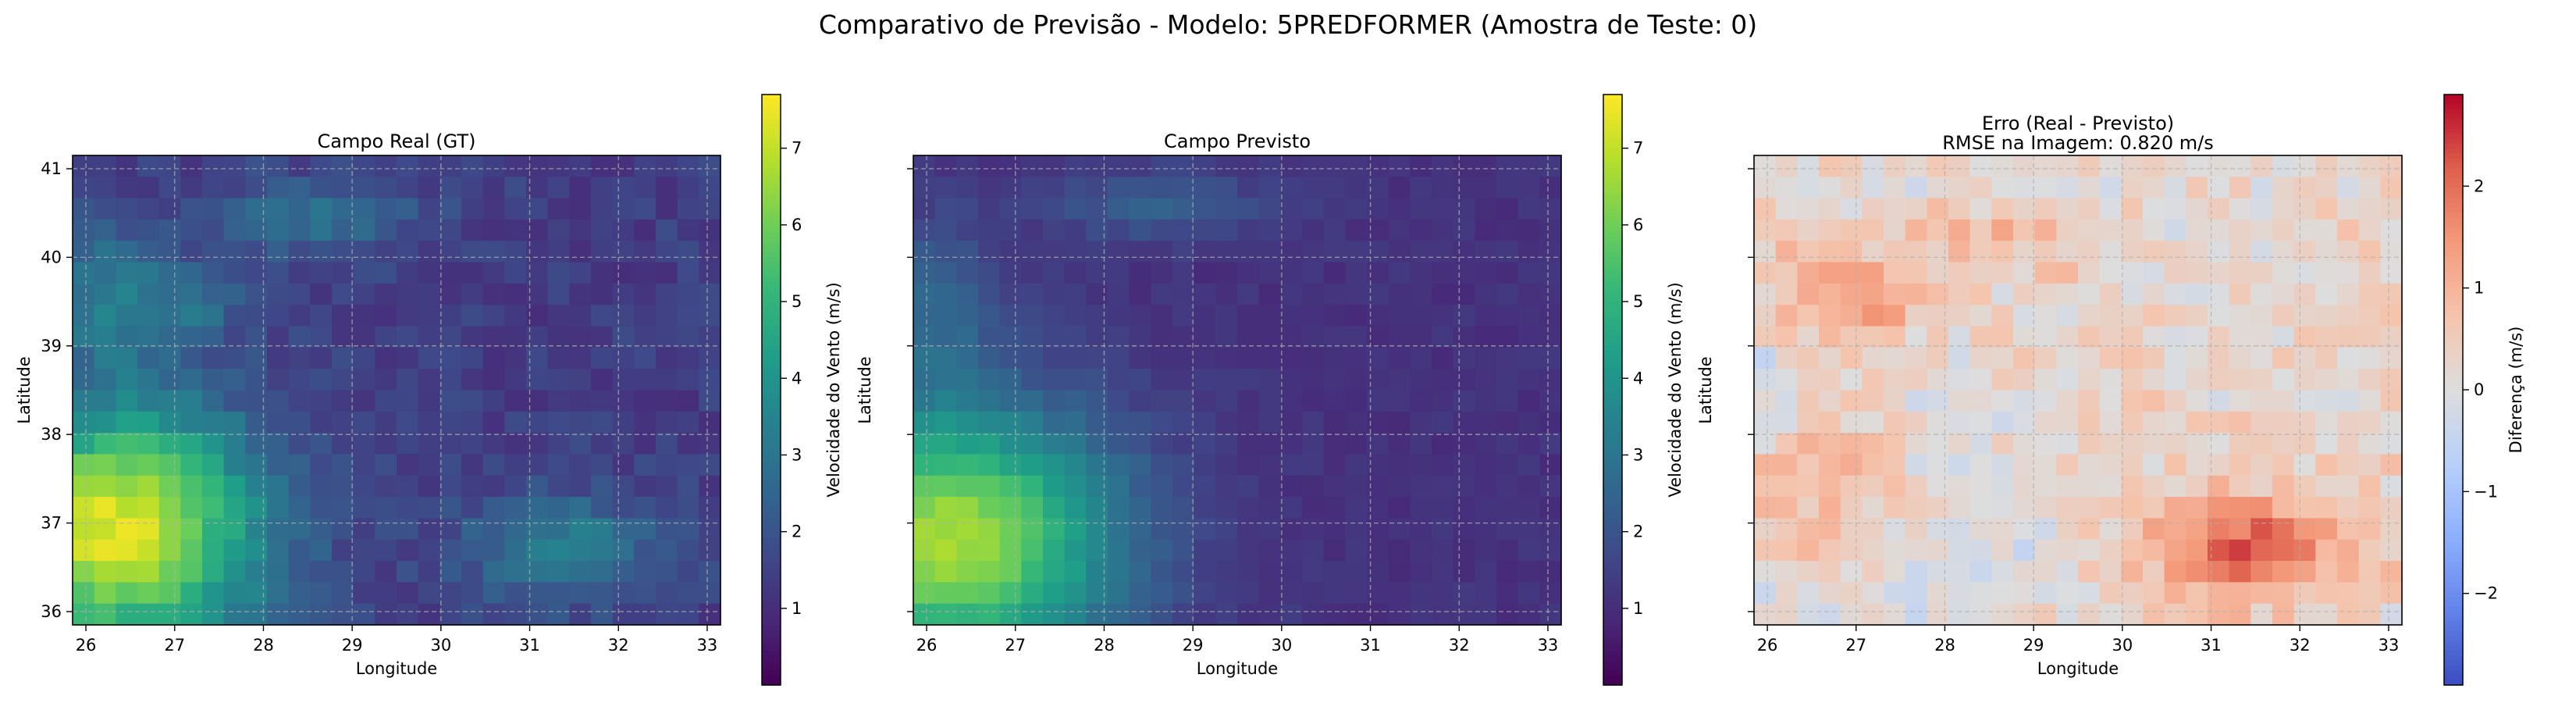  I want to click on x-tick-label: 28, so click(1104, 645).